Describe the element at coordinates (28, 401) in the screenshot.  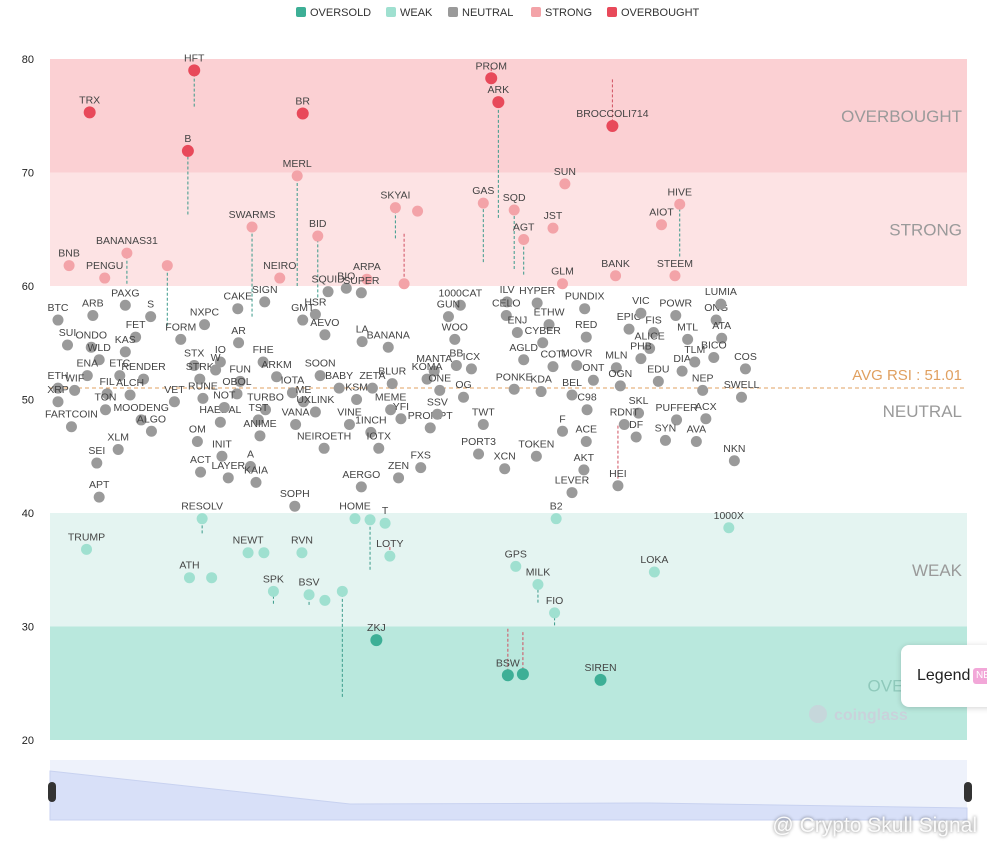
I see `y-tick-label: 50` at that location.